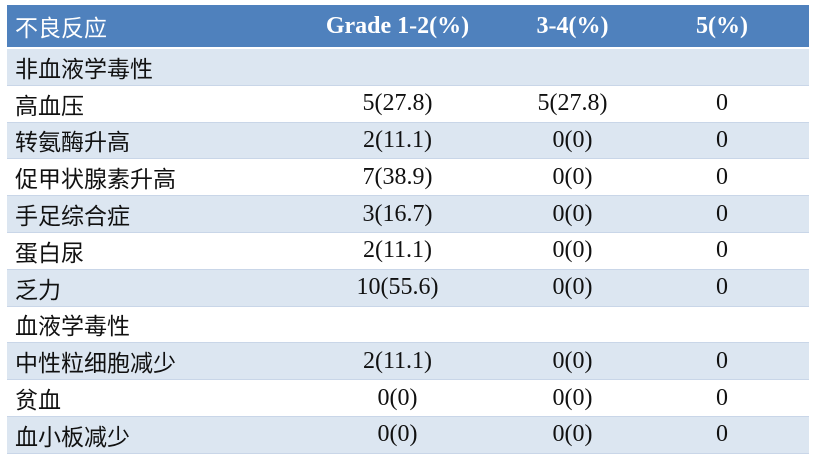 This screenshot has width=824, height=457. What do you see at coordinates (397, 214) in the screenshot?
I see `cell-grade-1-2: 3(16.7)` at bounding box center [397, 214].